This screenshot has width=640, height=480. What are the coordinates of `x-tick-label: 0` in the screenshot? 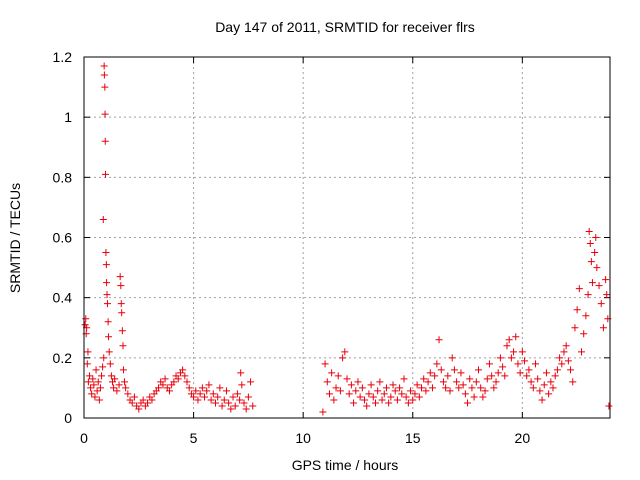 It's located at (84, 438).